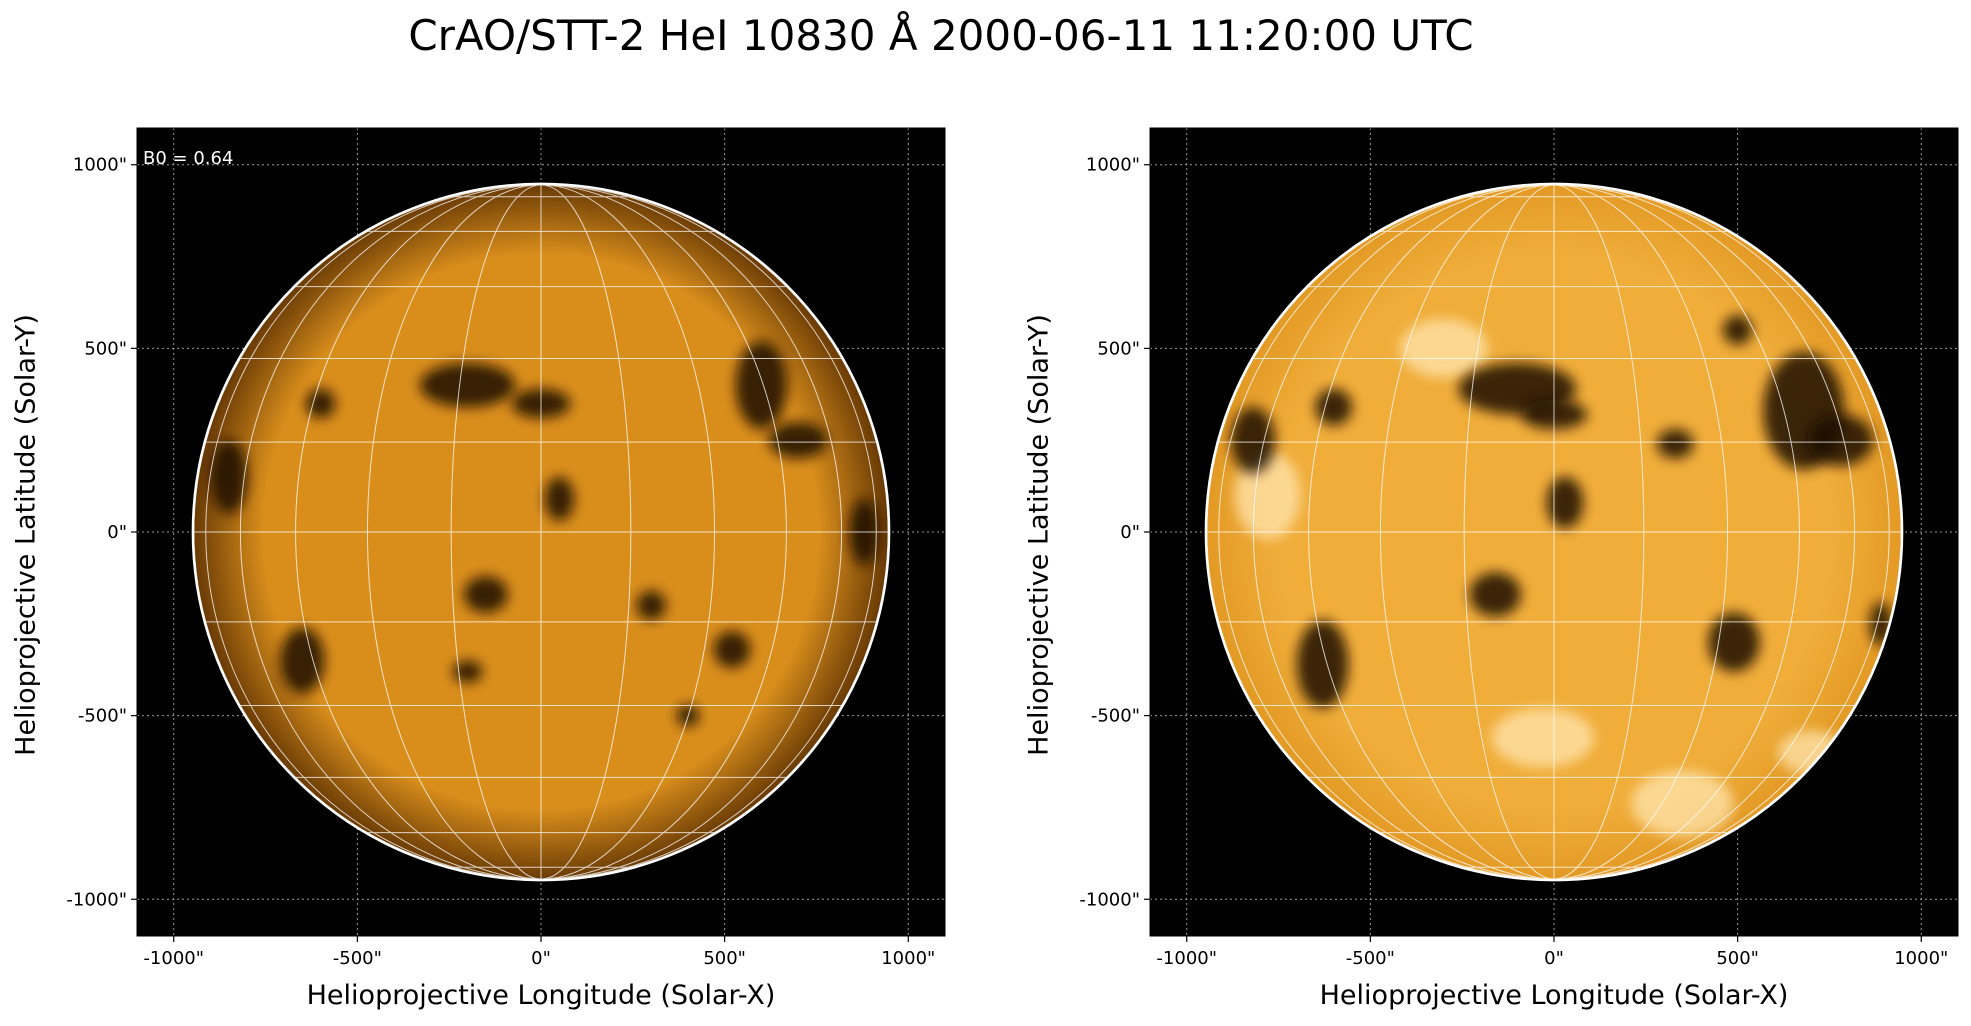  I want to click on b0-annotation: B0 = 0.64, so click(188, 158).